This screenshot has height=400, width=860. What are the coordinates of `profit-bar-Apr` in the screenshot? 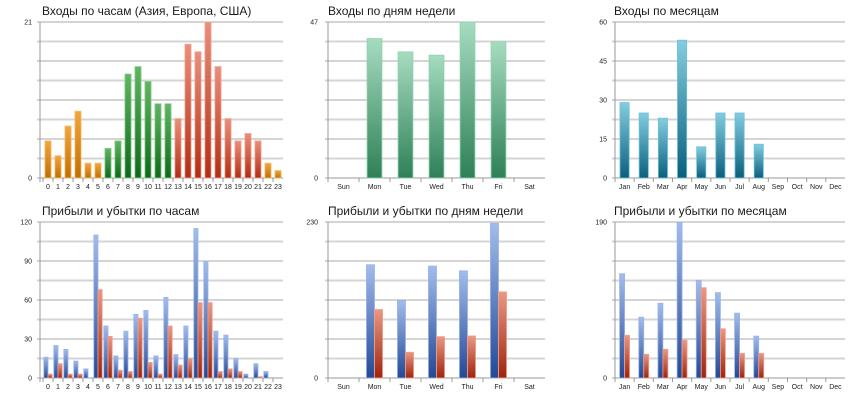 It's located at (679, 300).